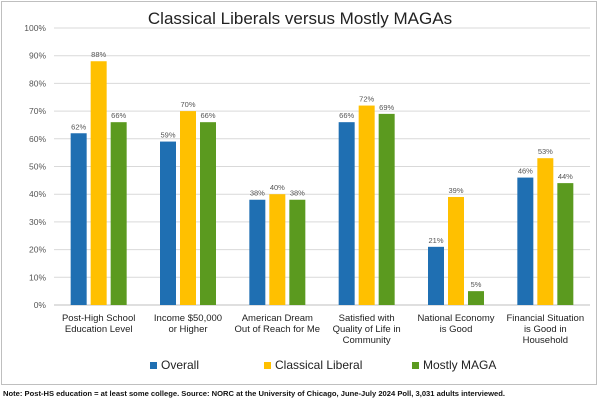 The height and width of the screenshot is (403, 600). I want to click on data-label: 21%, so click(435, 240).